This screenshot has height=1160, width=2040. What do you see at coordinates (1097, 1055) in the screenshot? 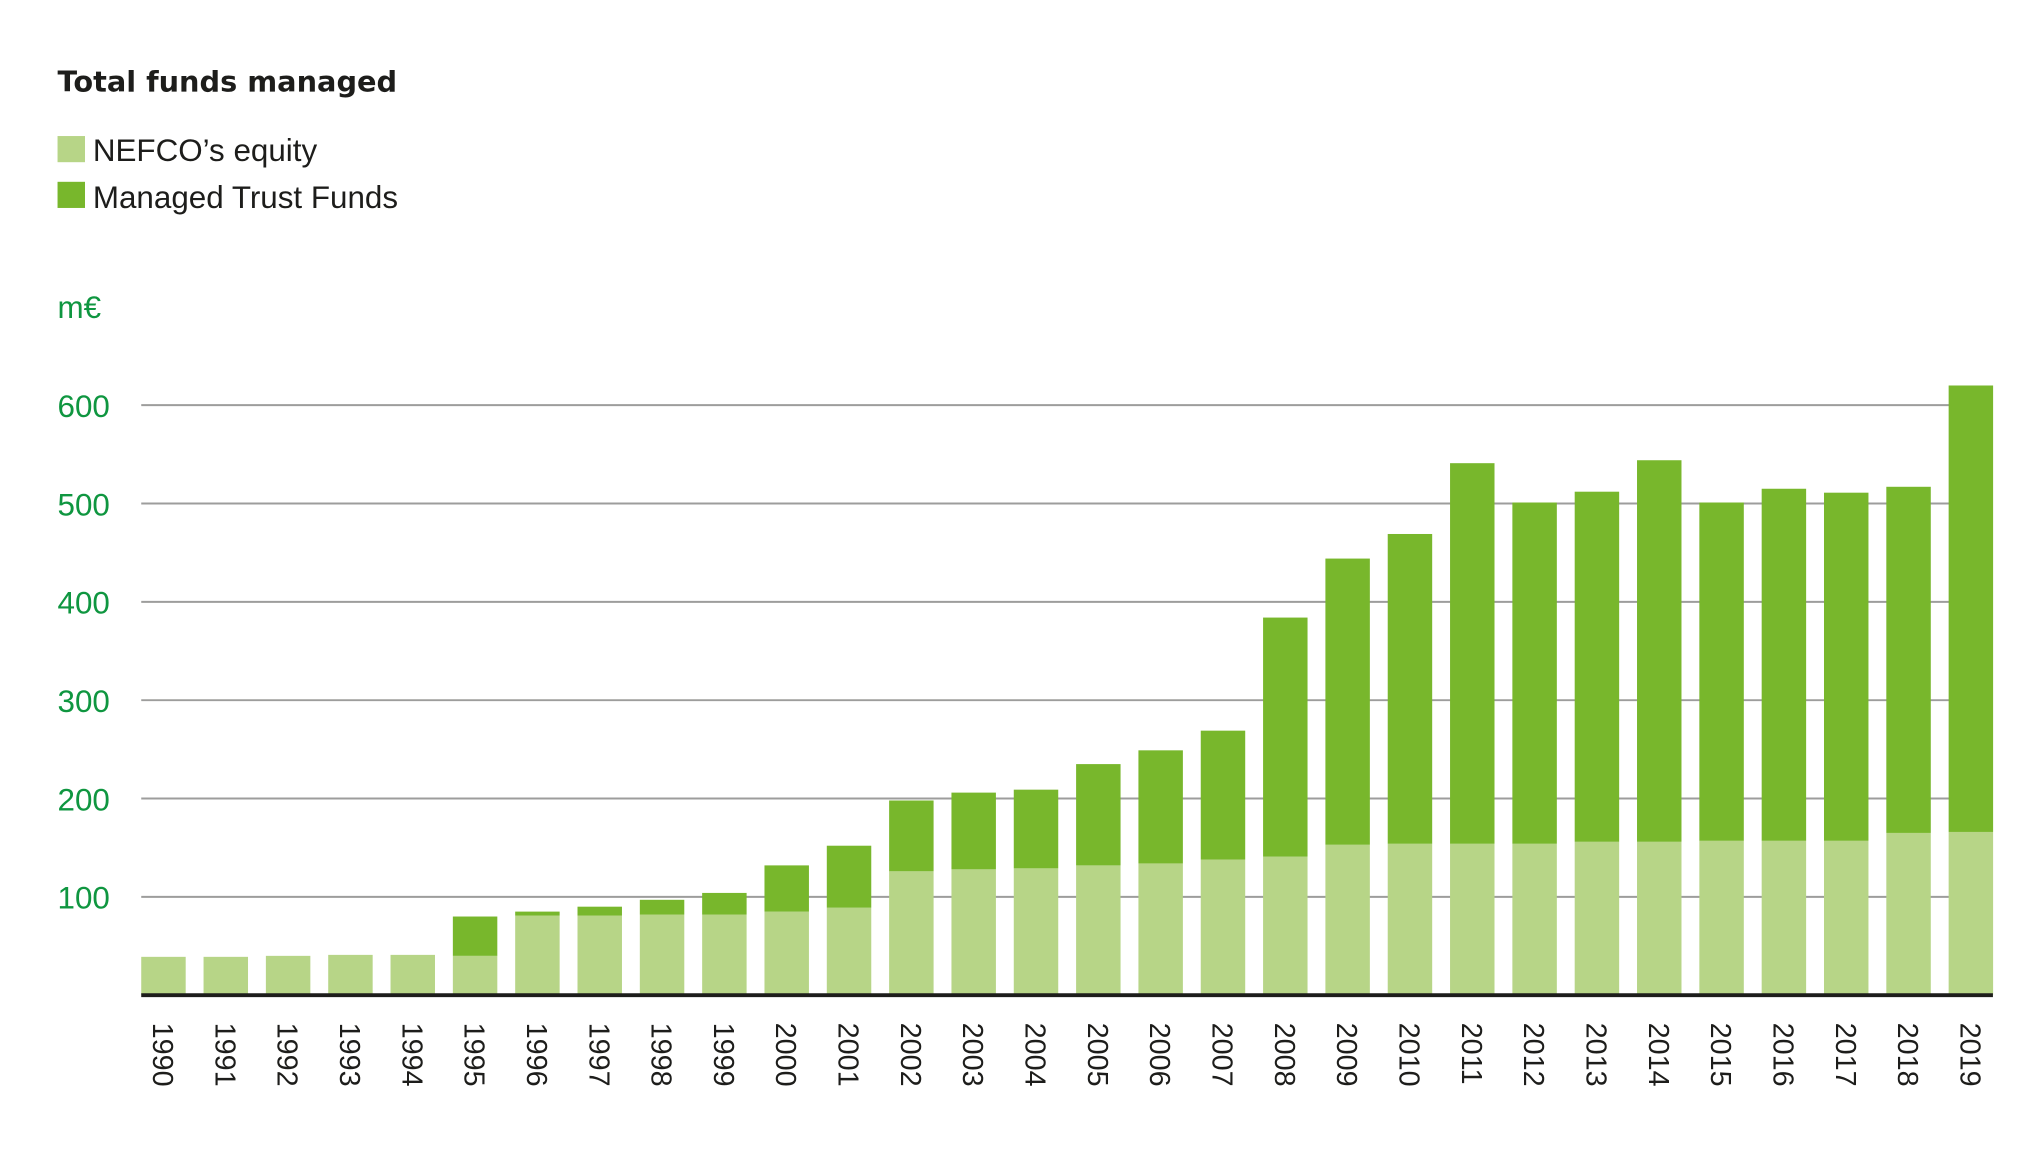
I see `x-tick-label: 2005` at bounding box center [1097, 1055].